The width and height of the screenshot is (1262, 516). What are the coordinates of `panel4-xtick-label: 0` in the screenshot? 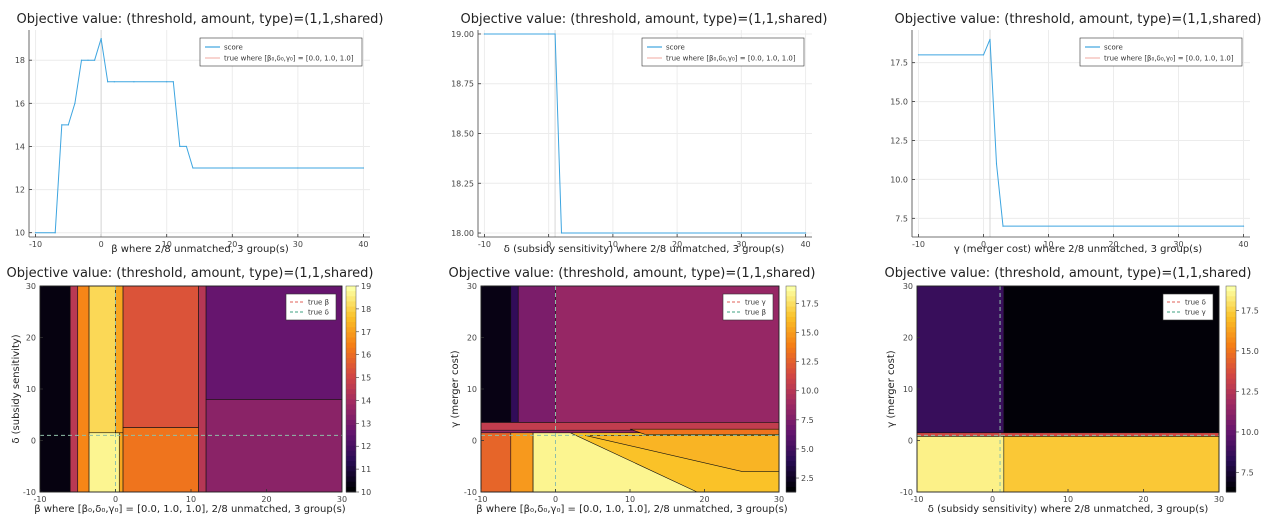 It's located at (115, 499).